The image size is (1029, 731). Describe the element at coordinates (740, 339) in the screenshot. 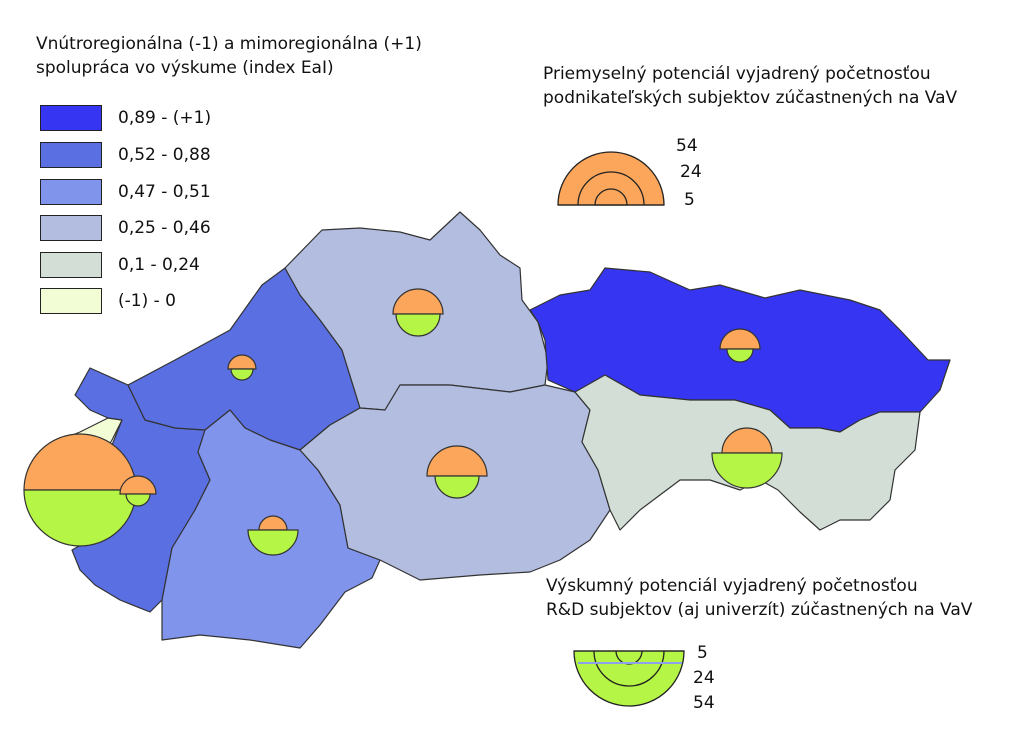

I see `industry-symbol-presov` at that location.